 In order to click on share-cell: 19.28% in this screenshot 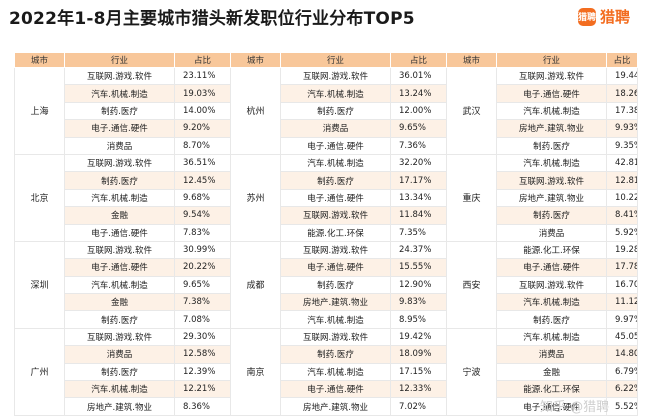, I will do `click(622, 250)`.